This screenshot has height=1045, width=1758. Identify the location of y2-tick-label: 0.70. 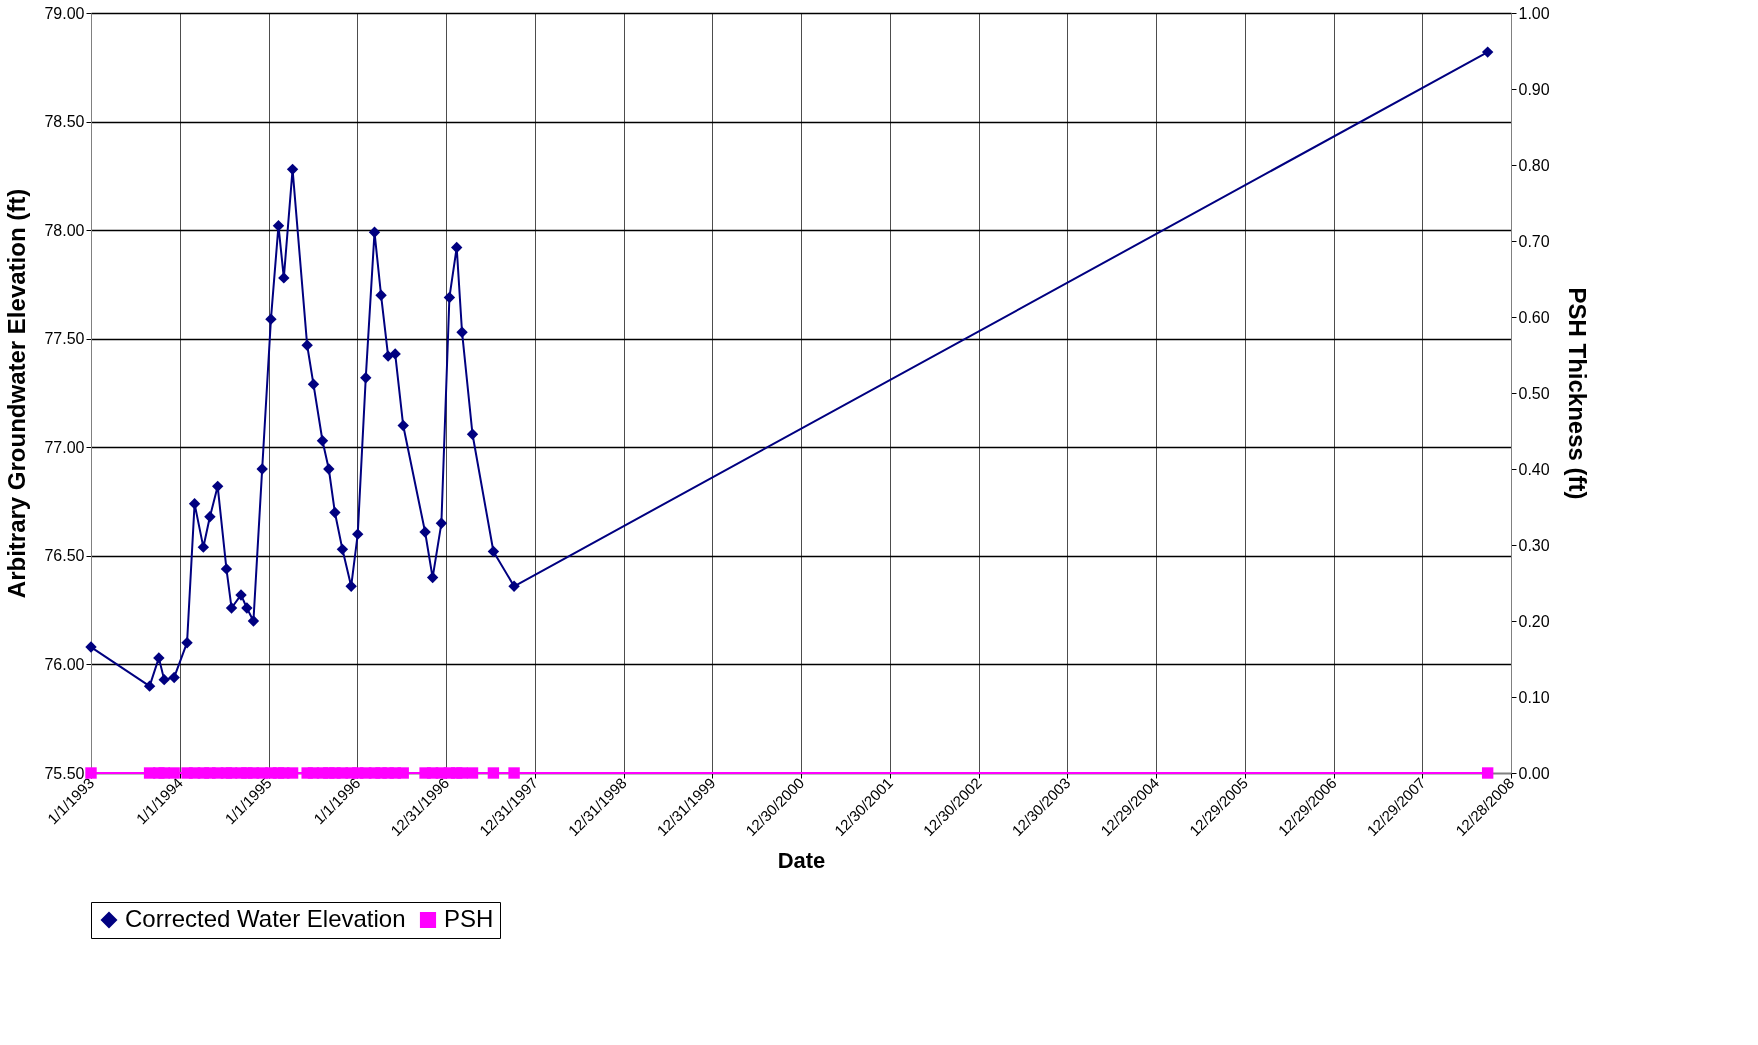
(1534, 241).